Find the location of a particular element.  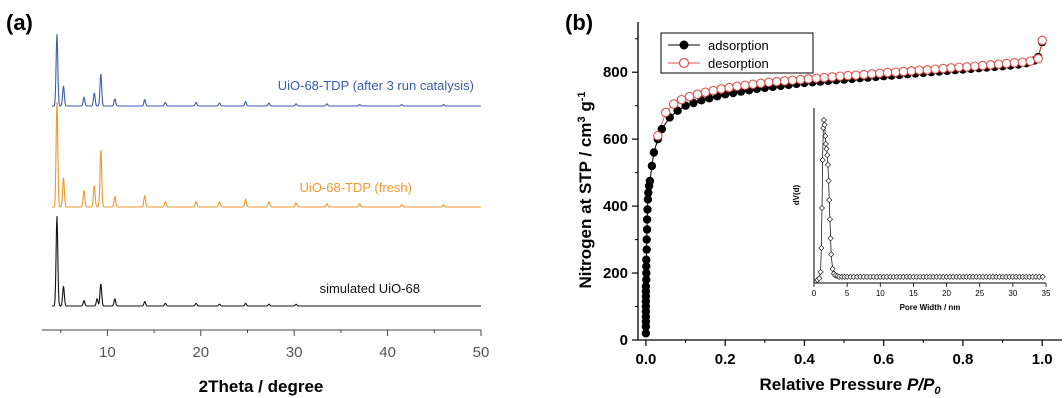

legend-adsorption-label: adsorption is located at coordinates (738, 45).